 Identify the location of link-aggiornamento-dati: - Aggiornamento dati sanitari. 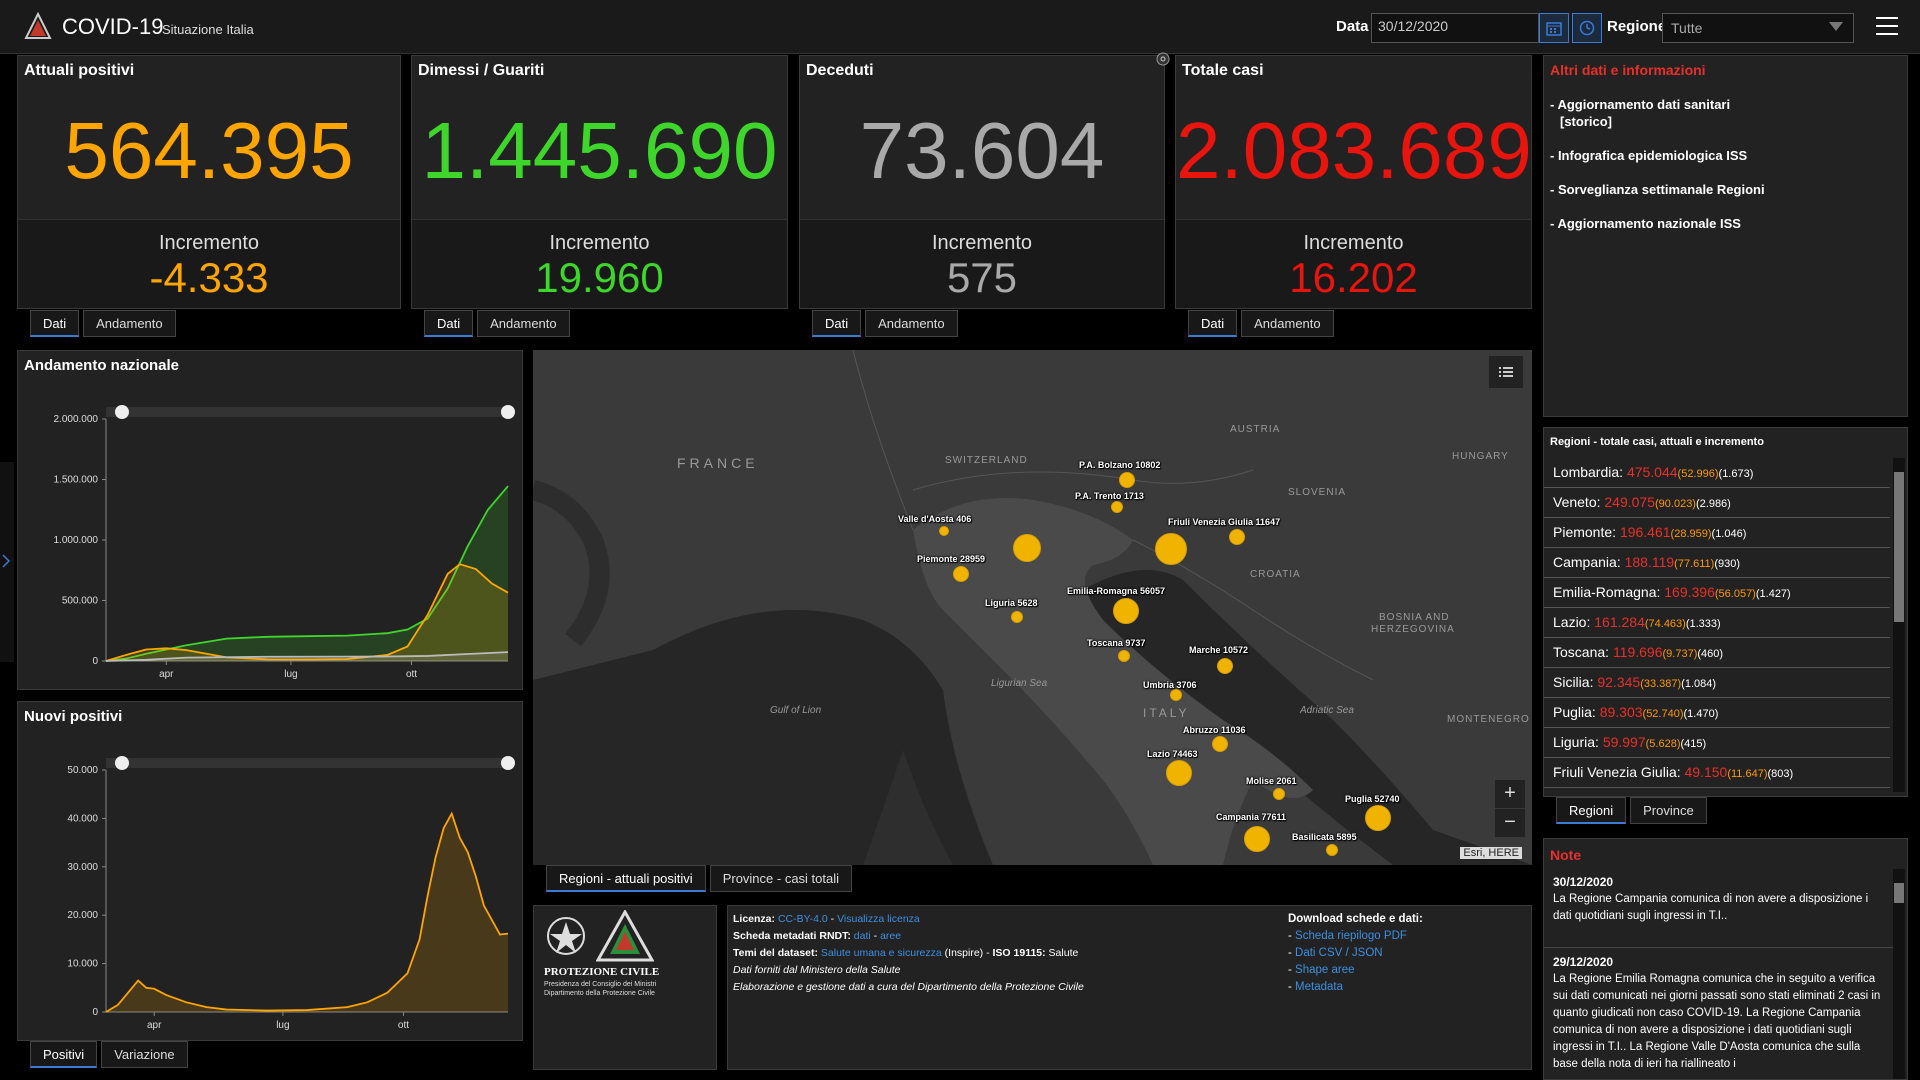
(1640, 104).